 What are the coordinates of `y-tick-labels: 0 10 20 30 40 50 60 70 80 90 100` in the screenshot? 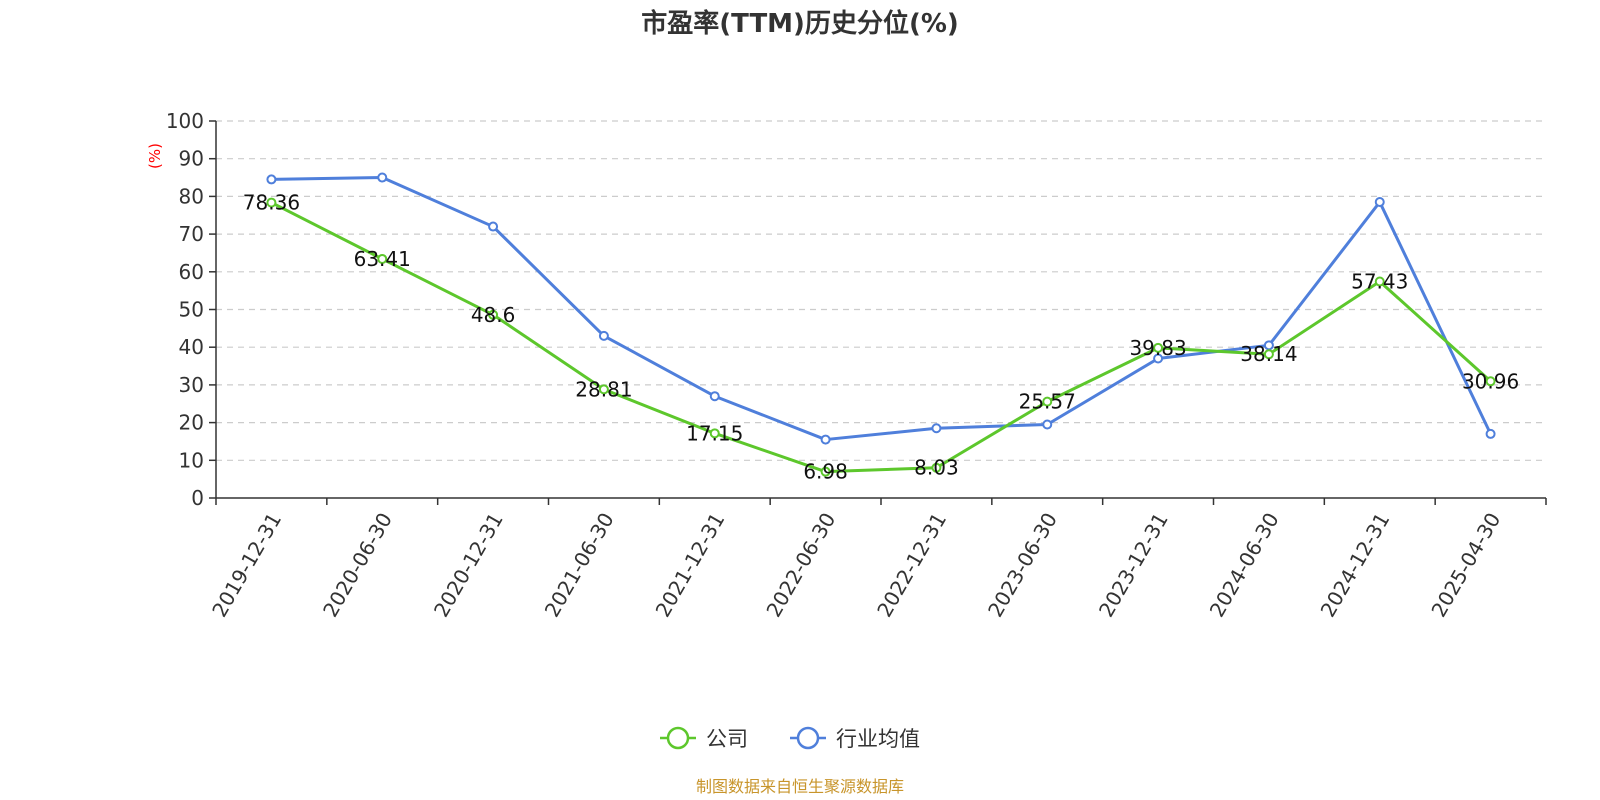 It's located at (191, 309).